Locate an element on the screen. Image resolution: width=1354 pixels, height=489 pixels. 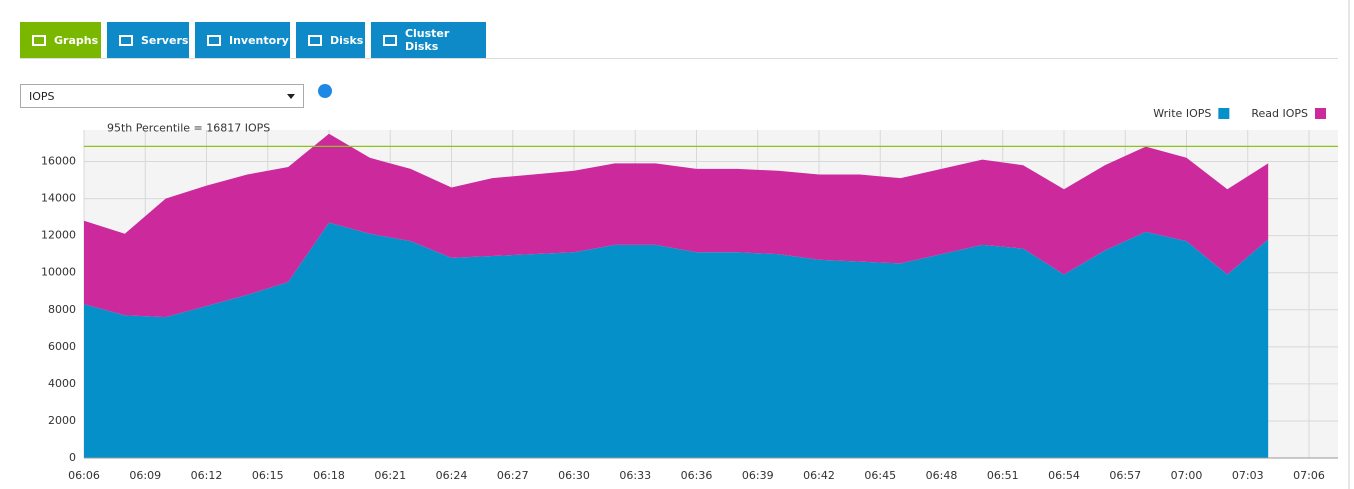
y-tick-label: 10000 is located at coordinates (58, 272).